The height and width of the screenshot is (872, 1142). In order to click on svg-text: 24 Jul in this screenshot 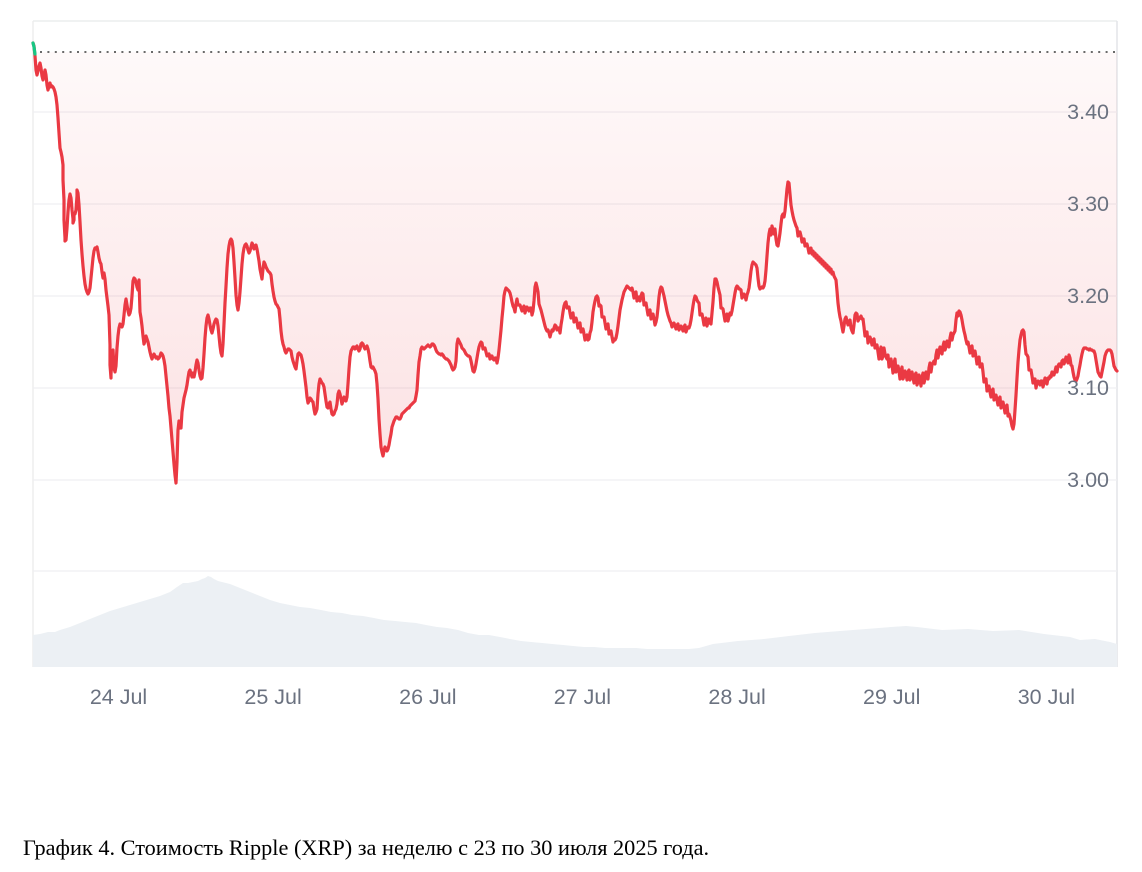, I will do `click(118, 697)`.